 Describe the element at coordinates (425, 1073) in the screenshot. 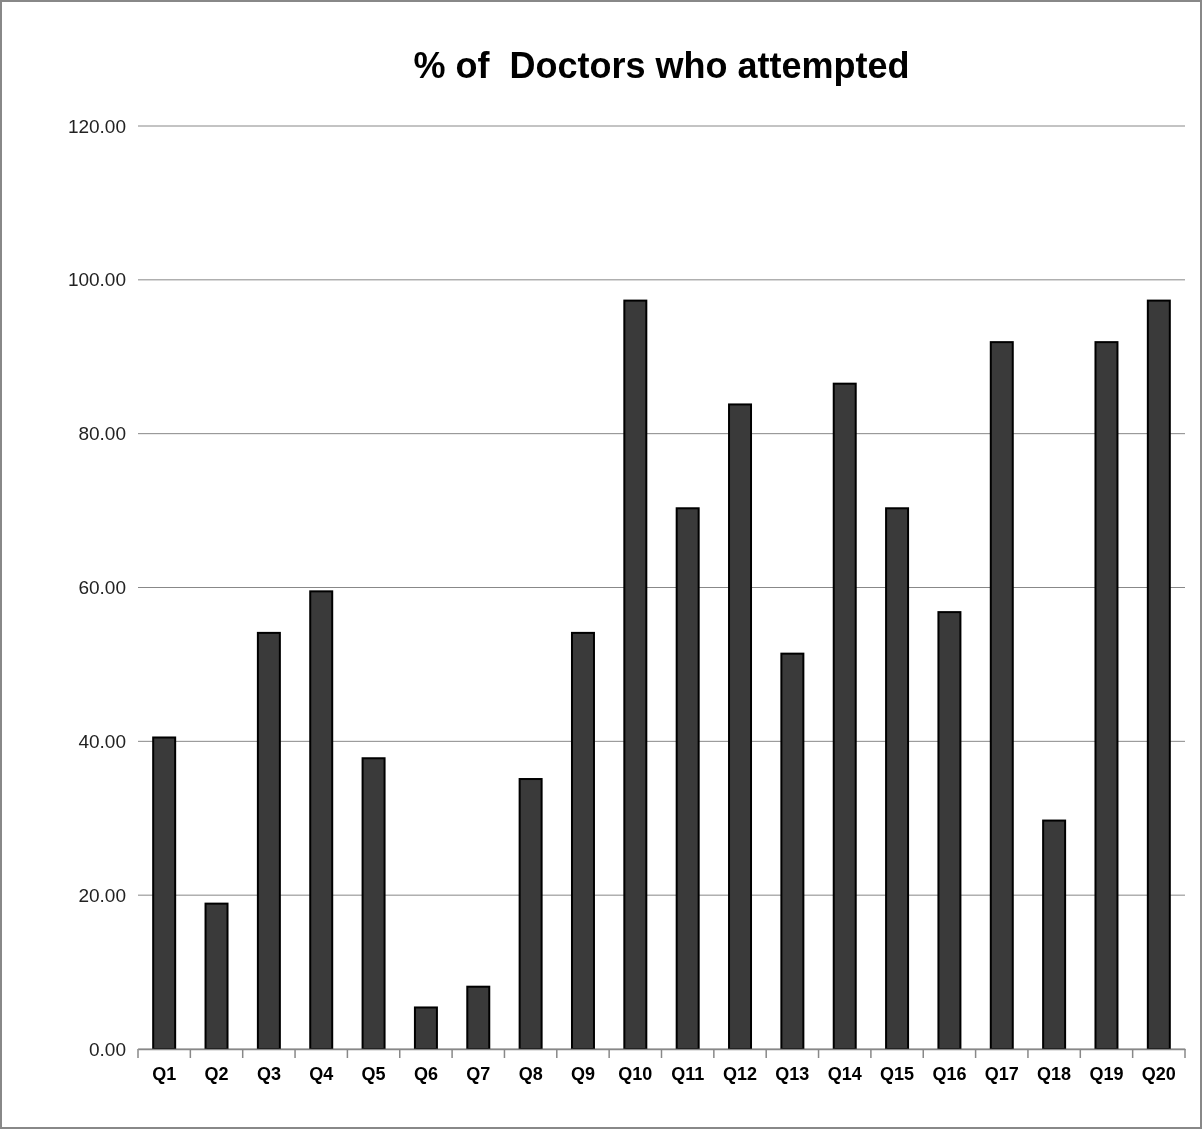

I see `x-tick-label: Q6` at that location.